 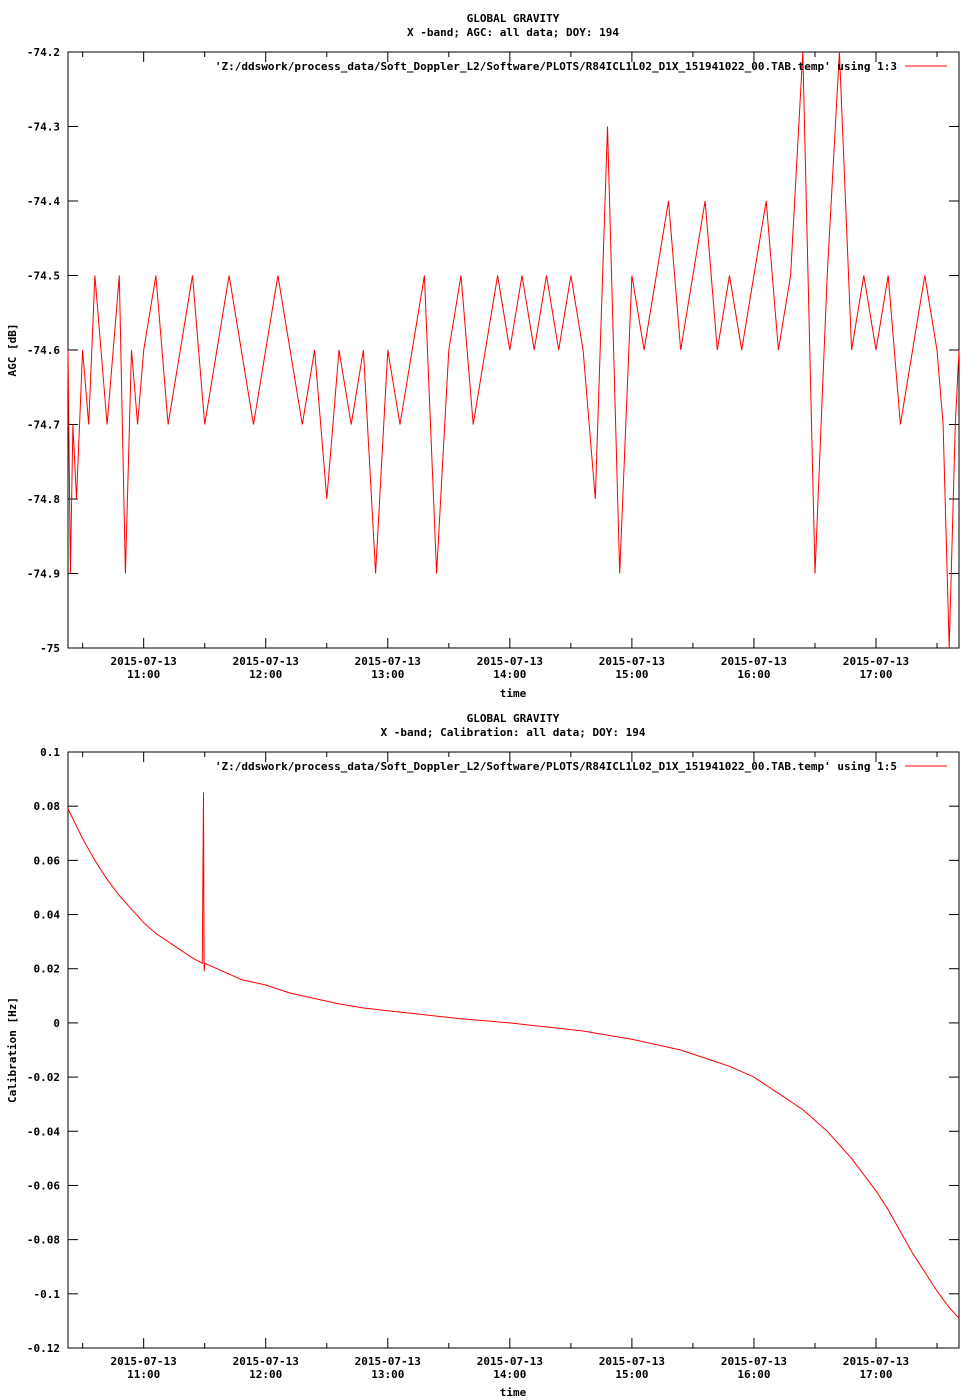 What do you see at coordinates (43, 1077) in the screenshot?
I see `calibration-y-tick-label: -0.02` at bounding box center [43, 1077].